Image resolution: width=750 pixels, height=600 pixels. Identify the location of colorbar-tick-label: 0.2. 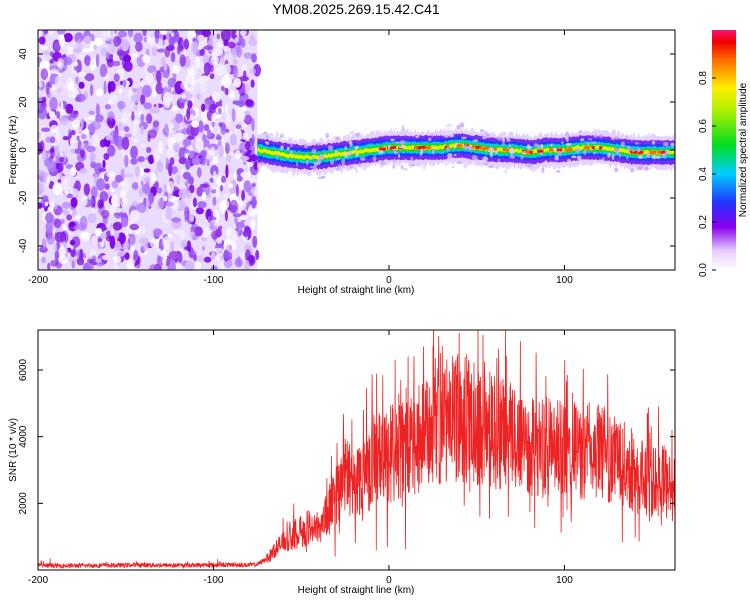
(703, 222).